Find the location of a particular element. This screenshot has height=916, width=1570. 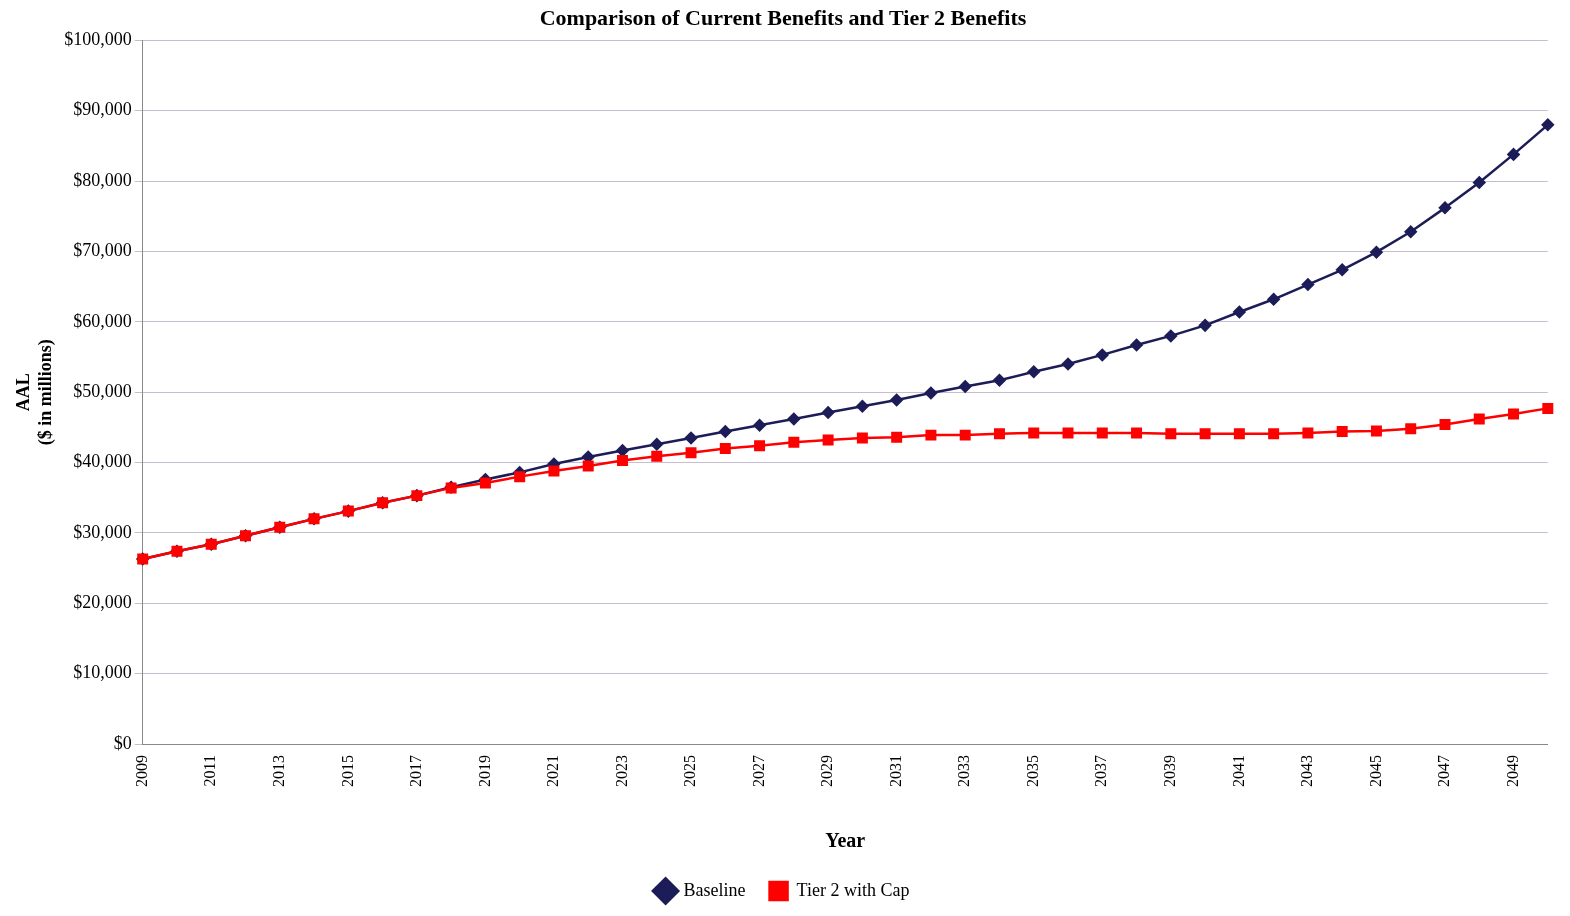

y-axis-title: AAL ($ in millions) is located at coordinates (35, 392).